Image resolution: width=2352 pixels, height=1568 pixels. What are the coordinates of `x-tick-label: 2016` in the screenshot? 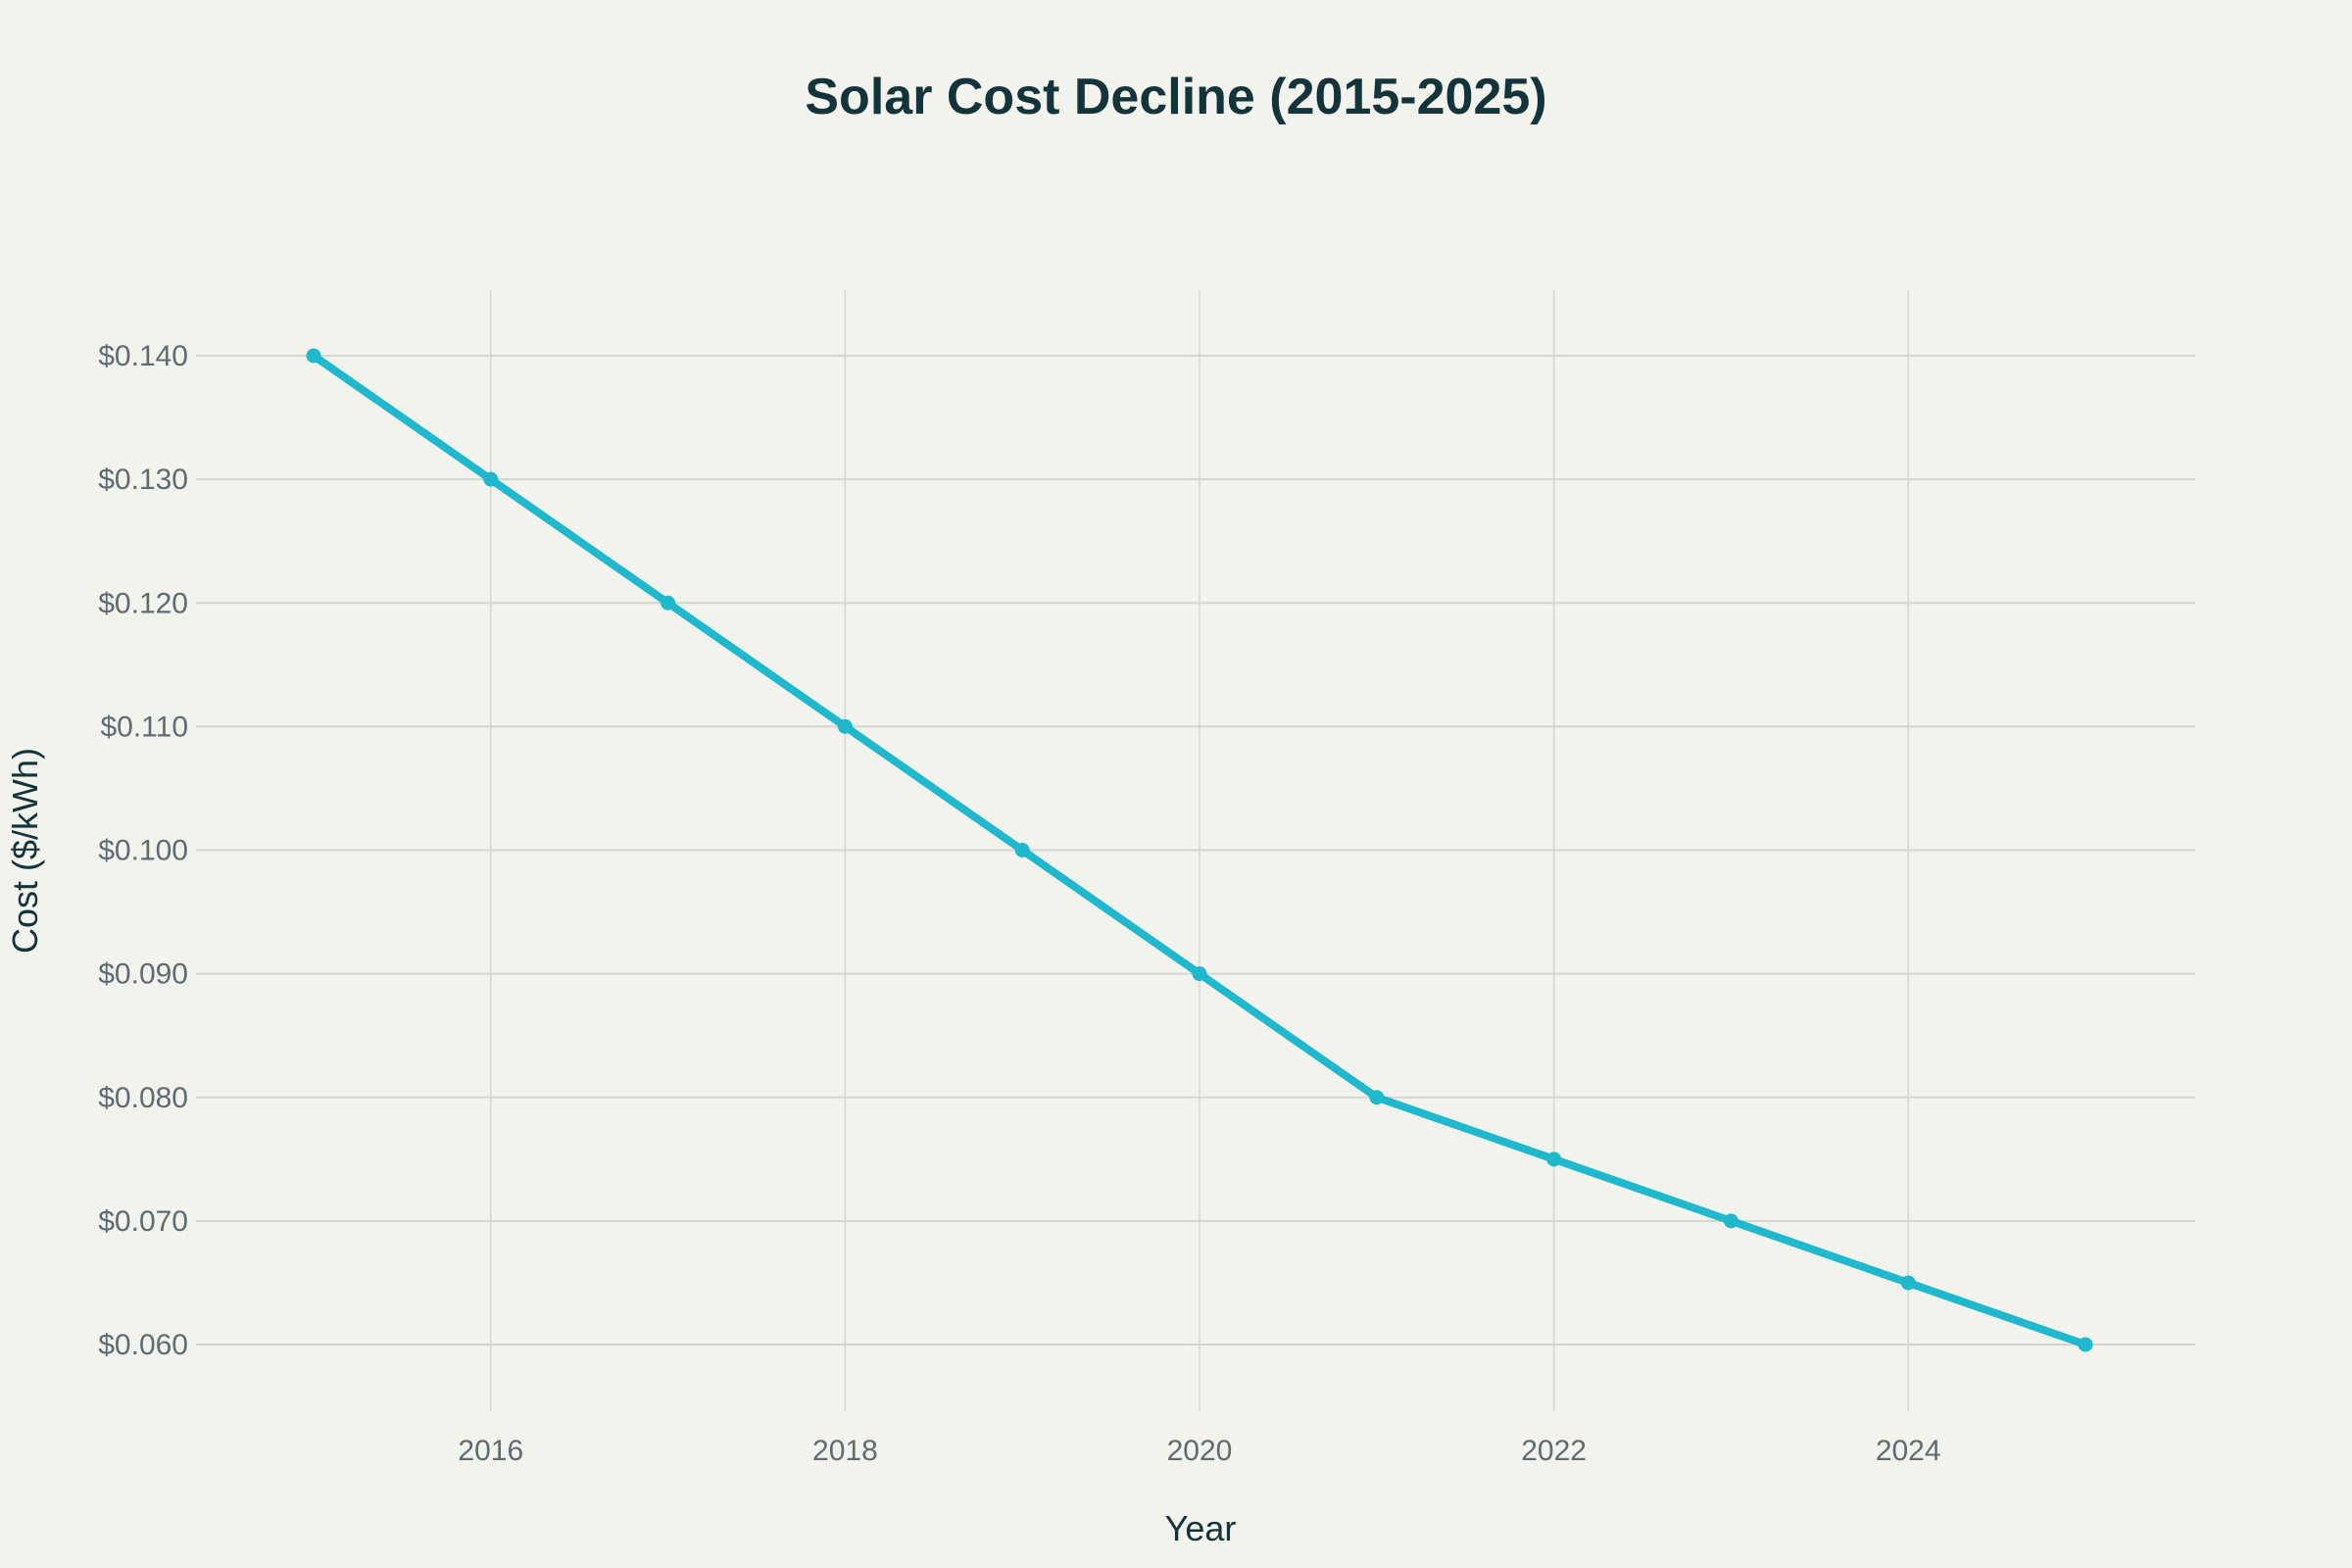 It's located at (490, 1451).